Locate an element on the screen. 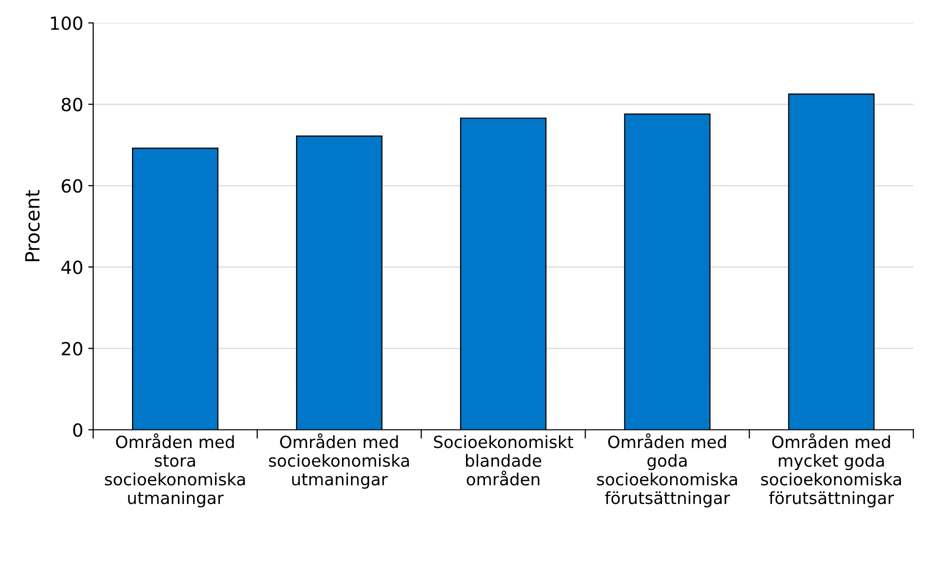  y-tick-label: 40 is located at coordinates (71, 267).